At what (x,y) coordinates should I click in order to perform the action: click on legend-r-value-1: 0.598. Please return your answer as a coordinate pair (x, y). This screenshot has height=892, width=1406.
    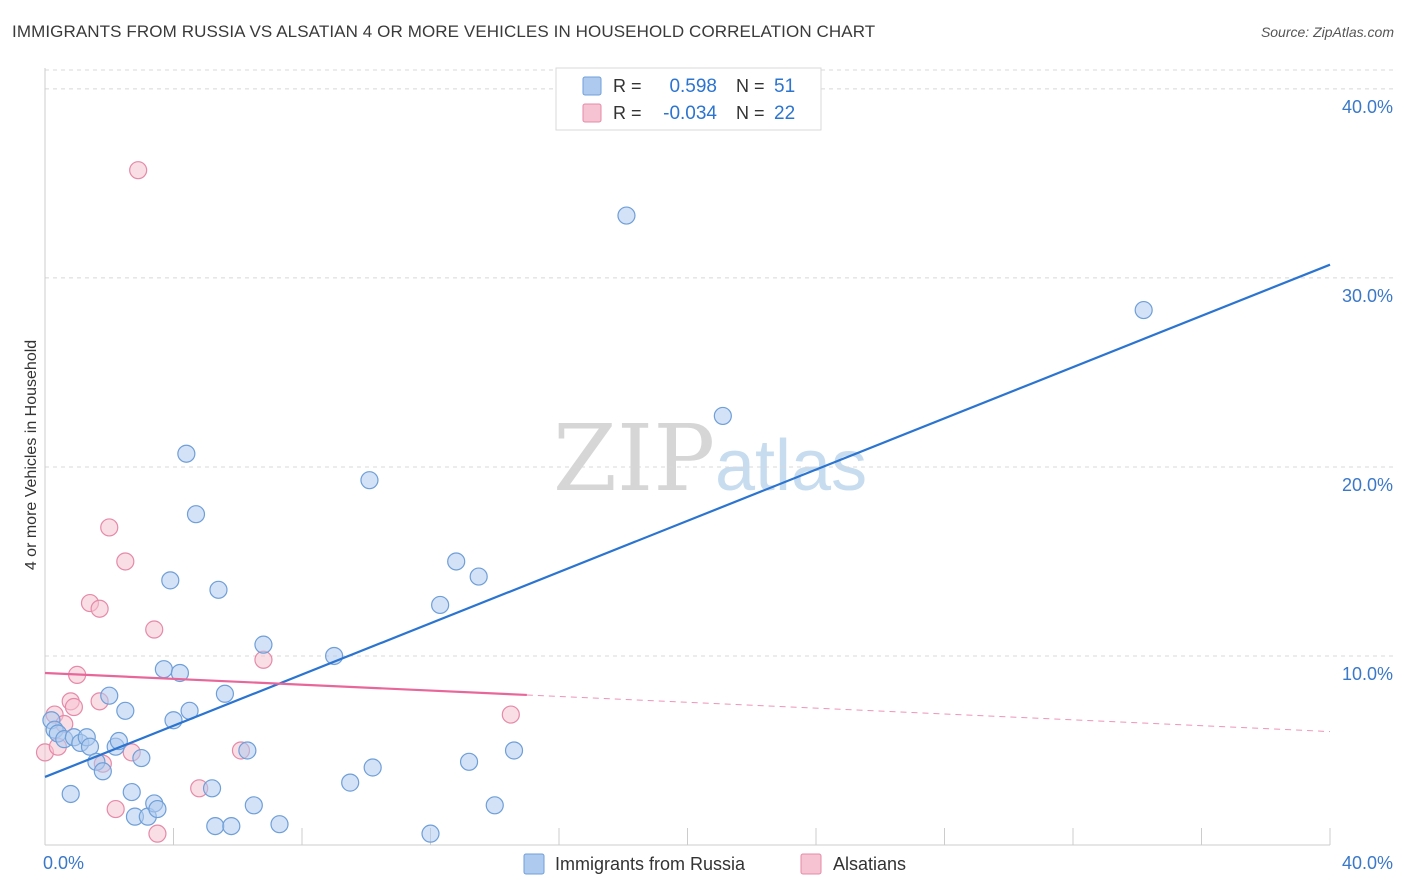
    Looking at the image, I should click on (693, 86).